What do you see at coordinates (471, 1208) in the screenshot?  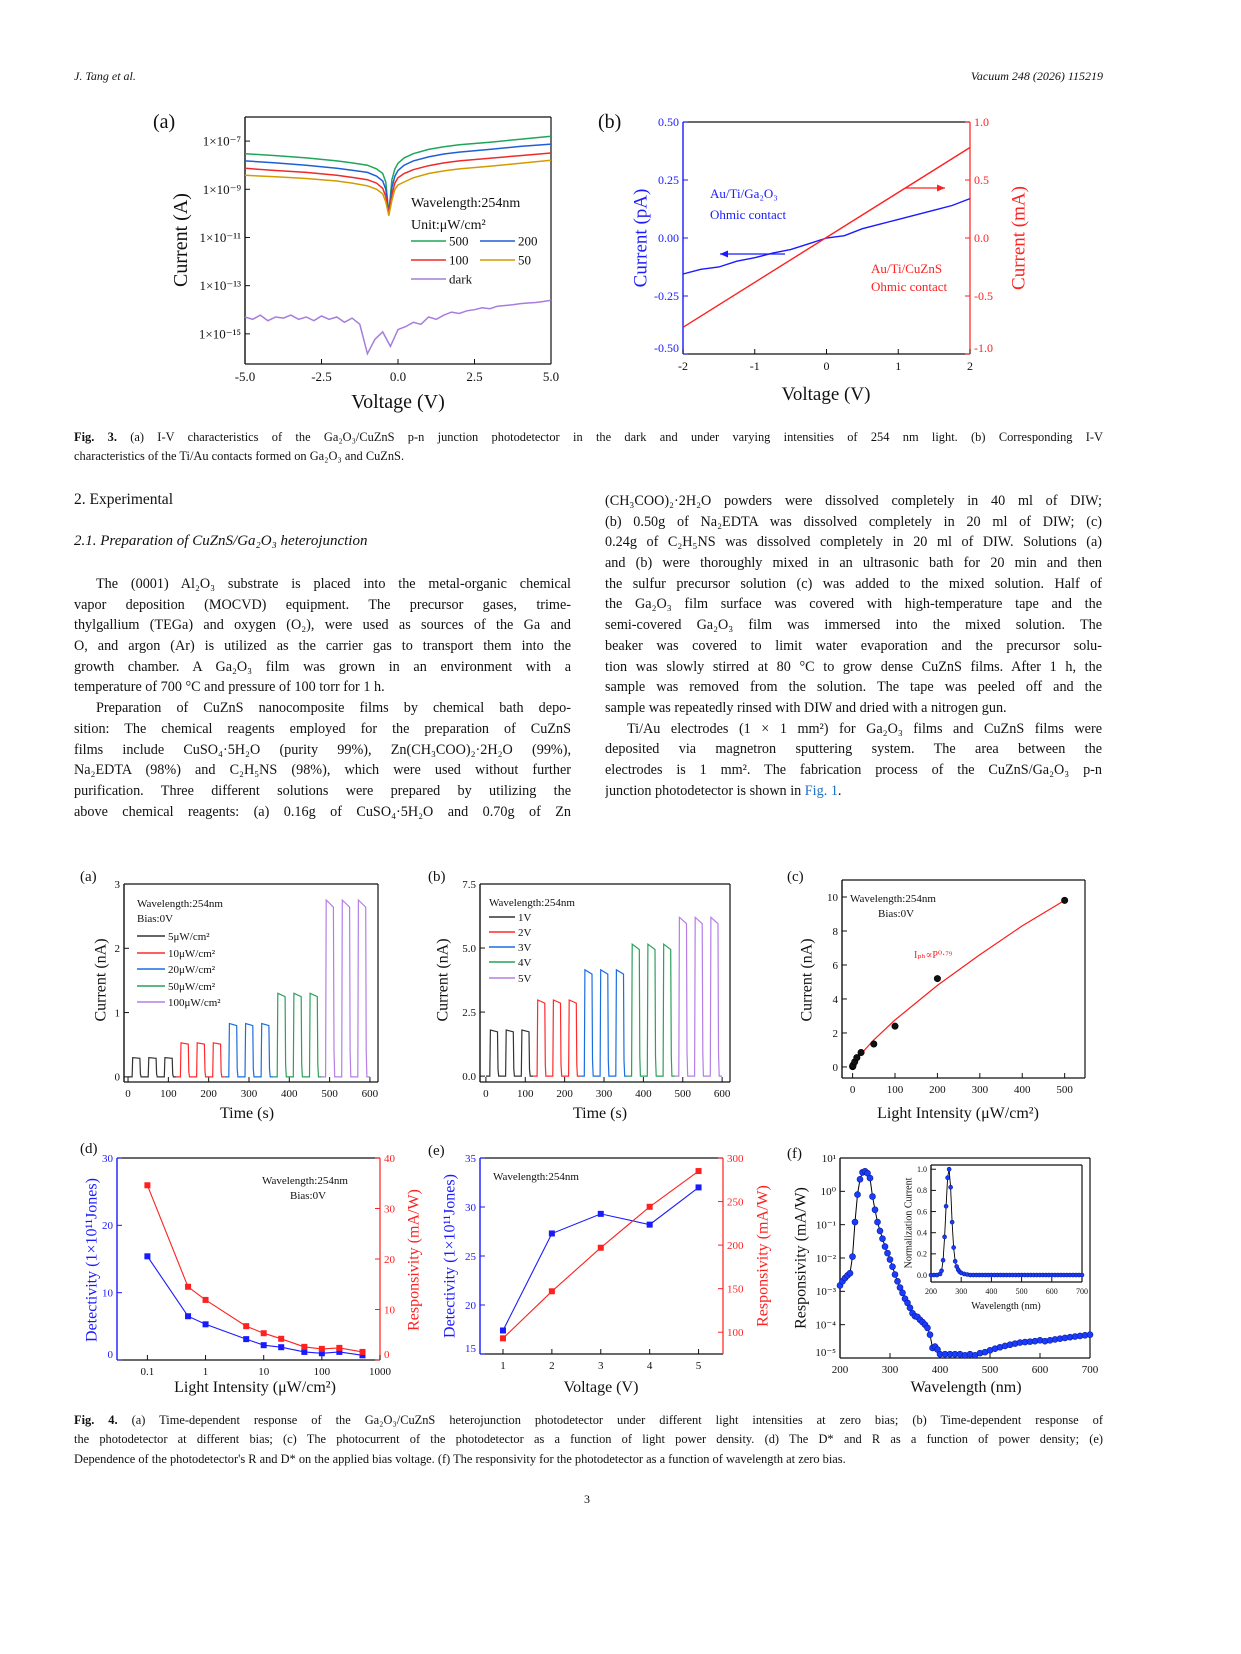 I see `y-tick-label: 30` at bounding box center [471, 1208].